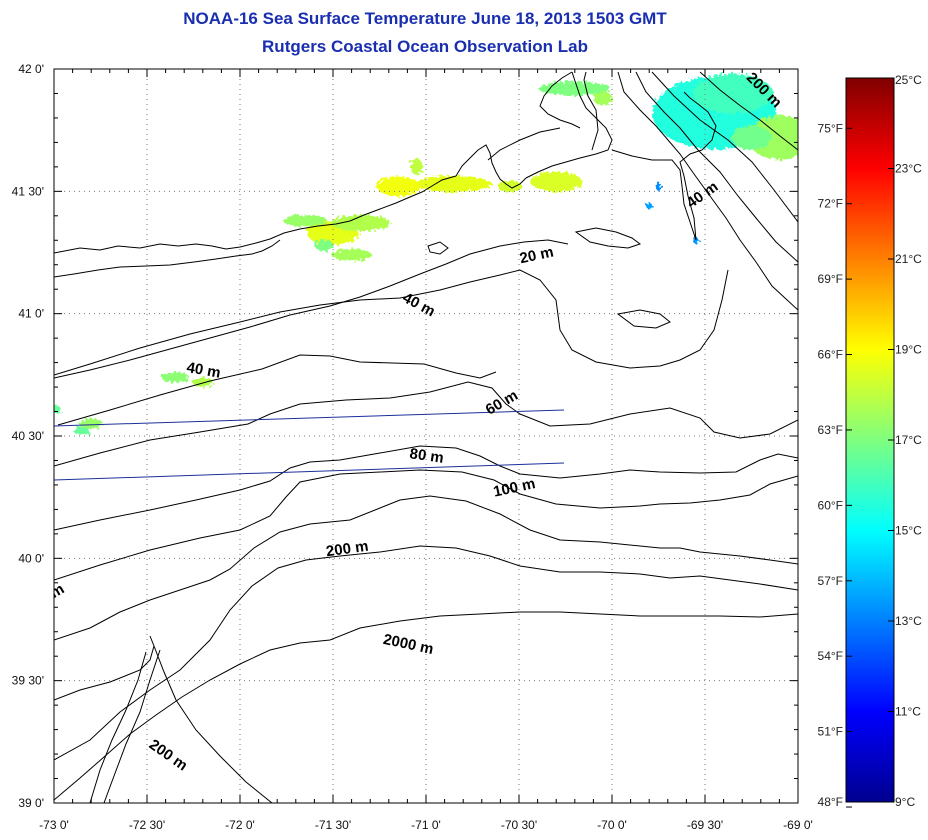 The height and width of the screenshot is (840, 928). I want to click on fahrenheit-label: 51°F, so click(830, 732).